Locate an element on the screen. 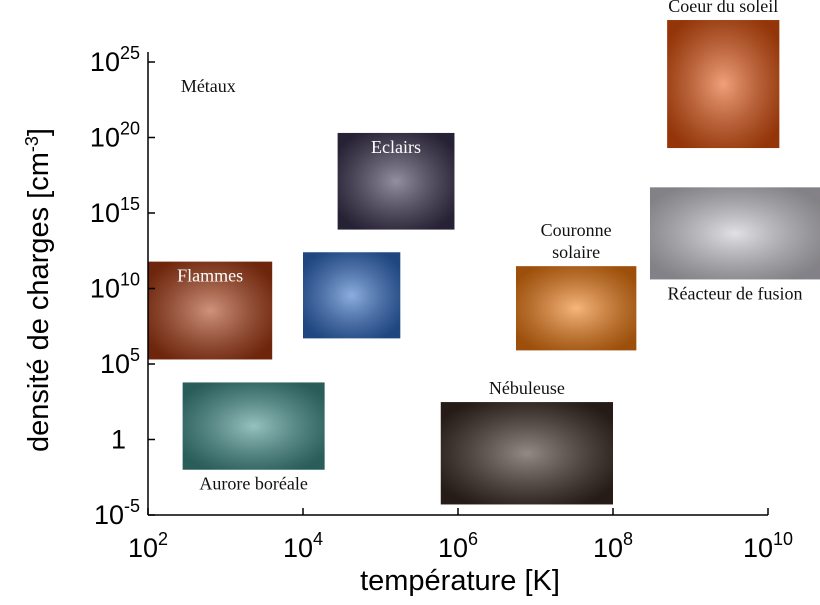 The width and height of the screenshot is (820, 605). x-tick-label: 10⁶ is located at coordinates (458, 546).